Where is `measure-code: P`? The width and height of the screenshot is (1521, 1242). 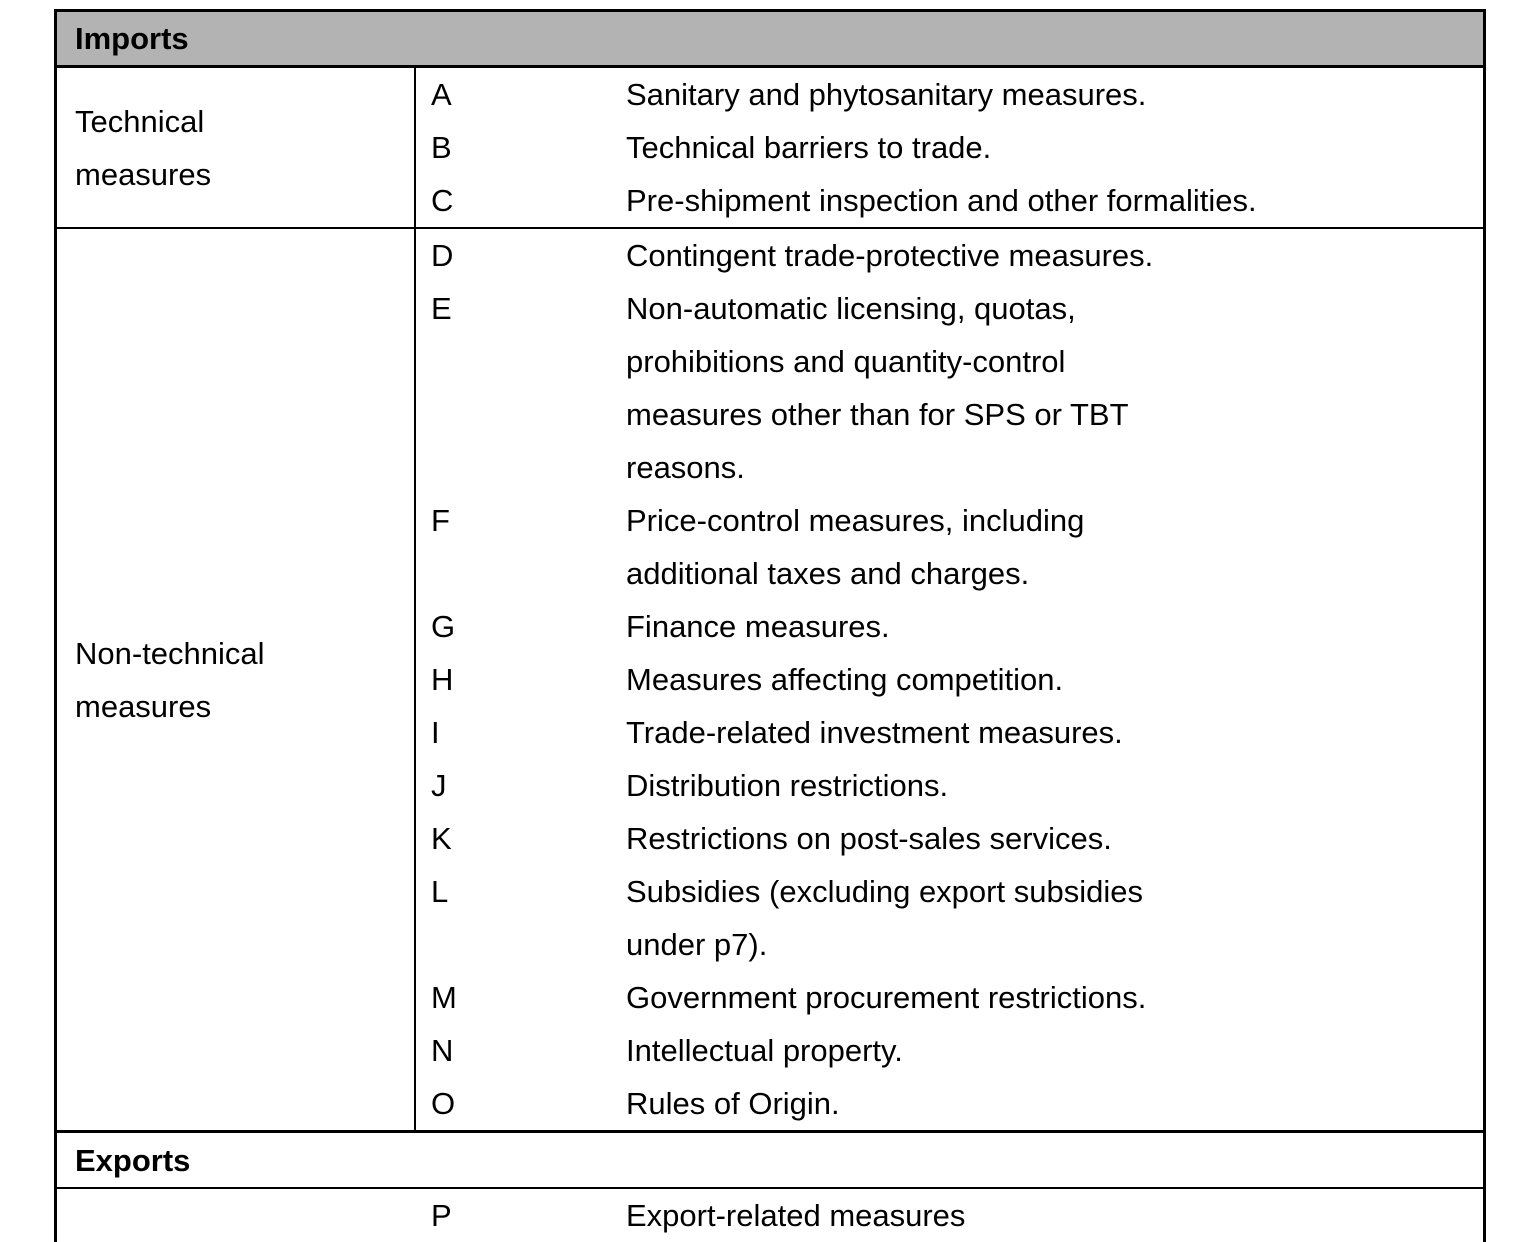 measure-code: P is located at coordinates (441, 1215).